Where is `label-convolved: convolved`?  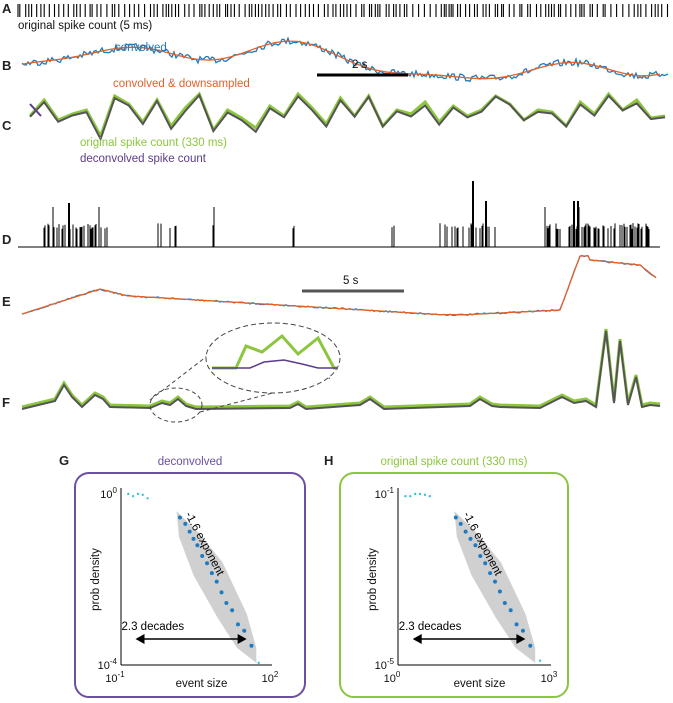
label-convolved: convolved is located at coordinates (141, 48).